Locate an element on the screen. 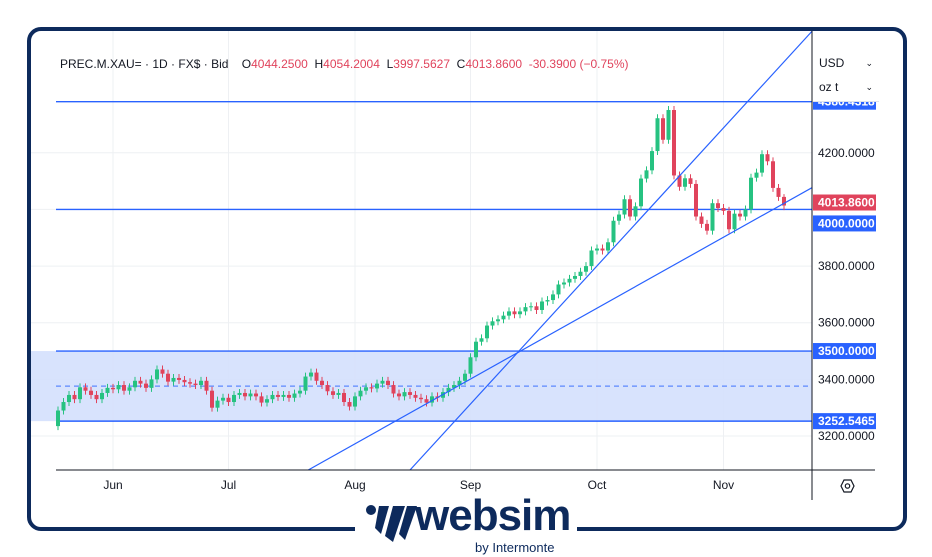 The image size is (932, 557). close-label: C is located at coordinates (461, 64).